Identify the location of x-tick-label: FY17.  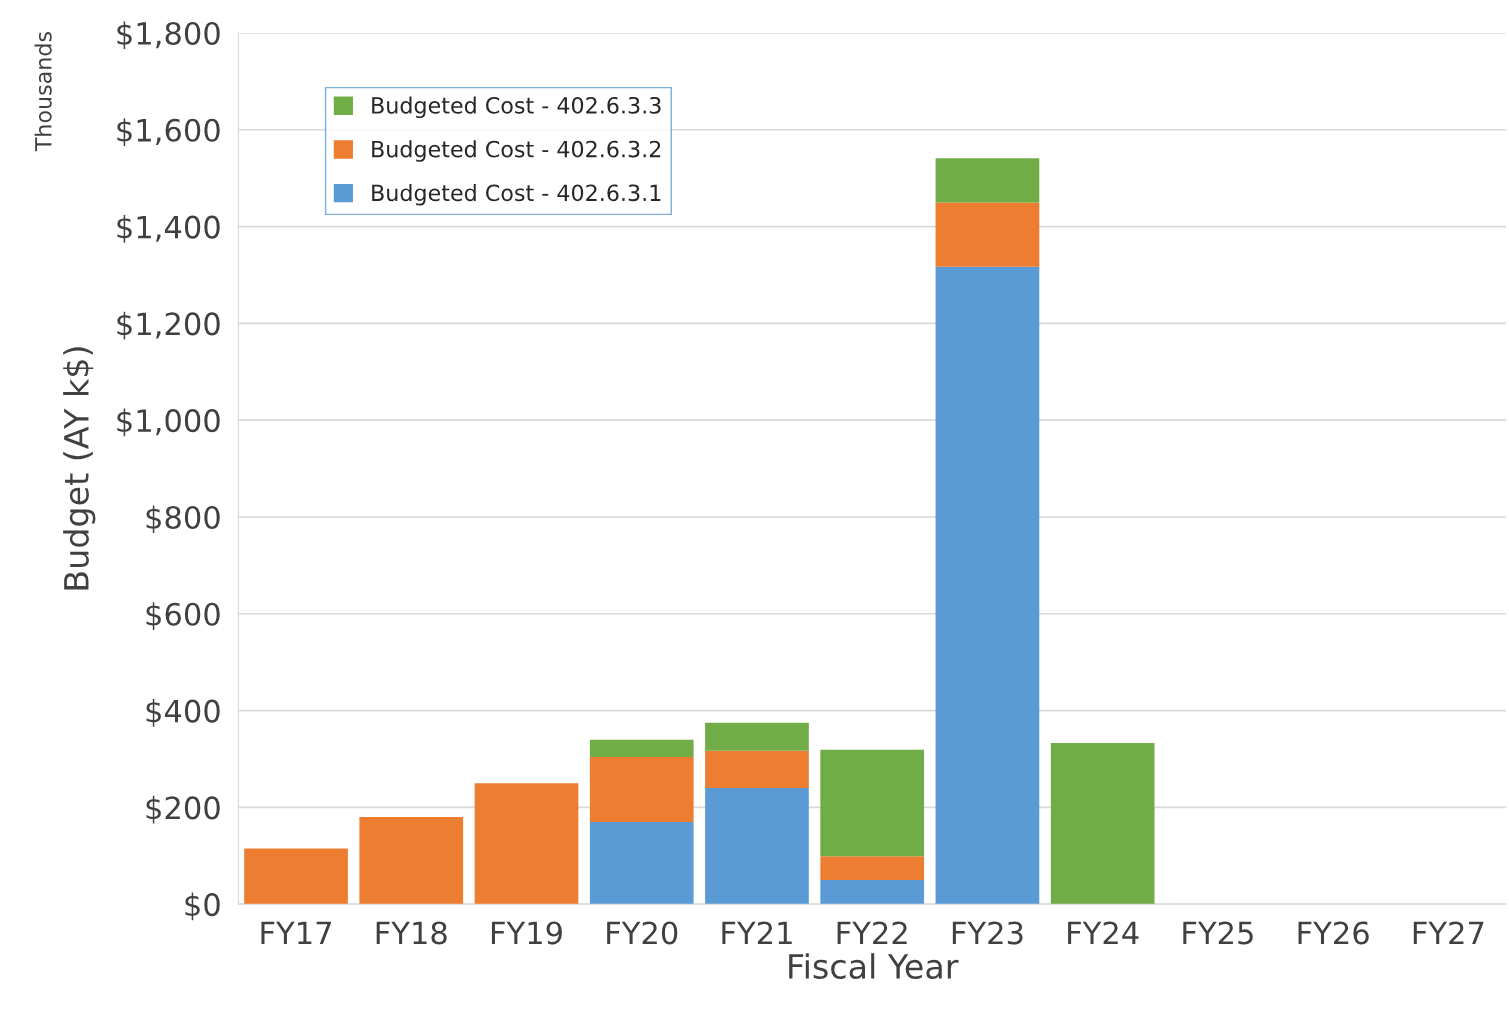
(296, 933).